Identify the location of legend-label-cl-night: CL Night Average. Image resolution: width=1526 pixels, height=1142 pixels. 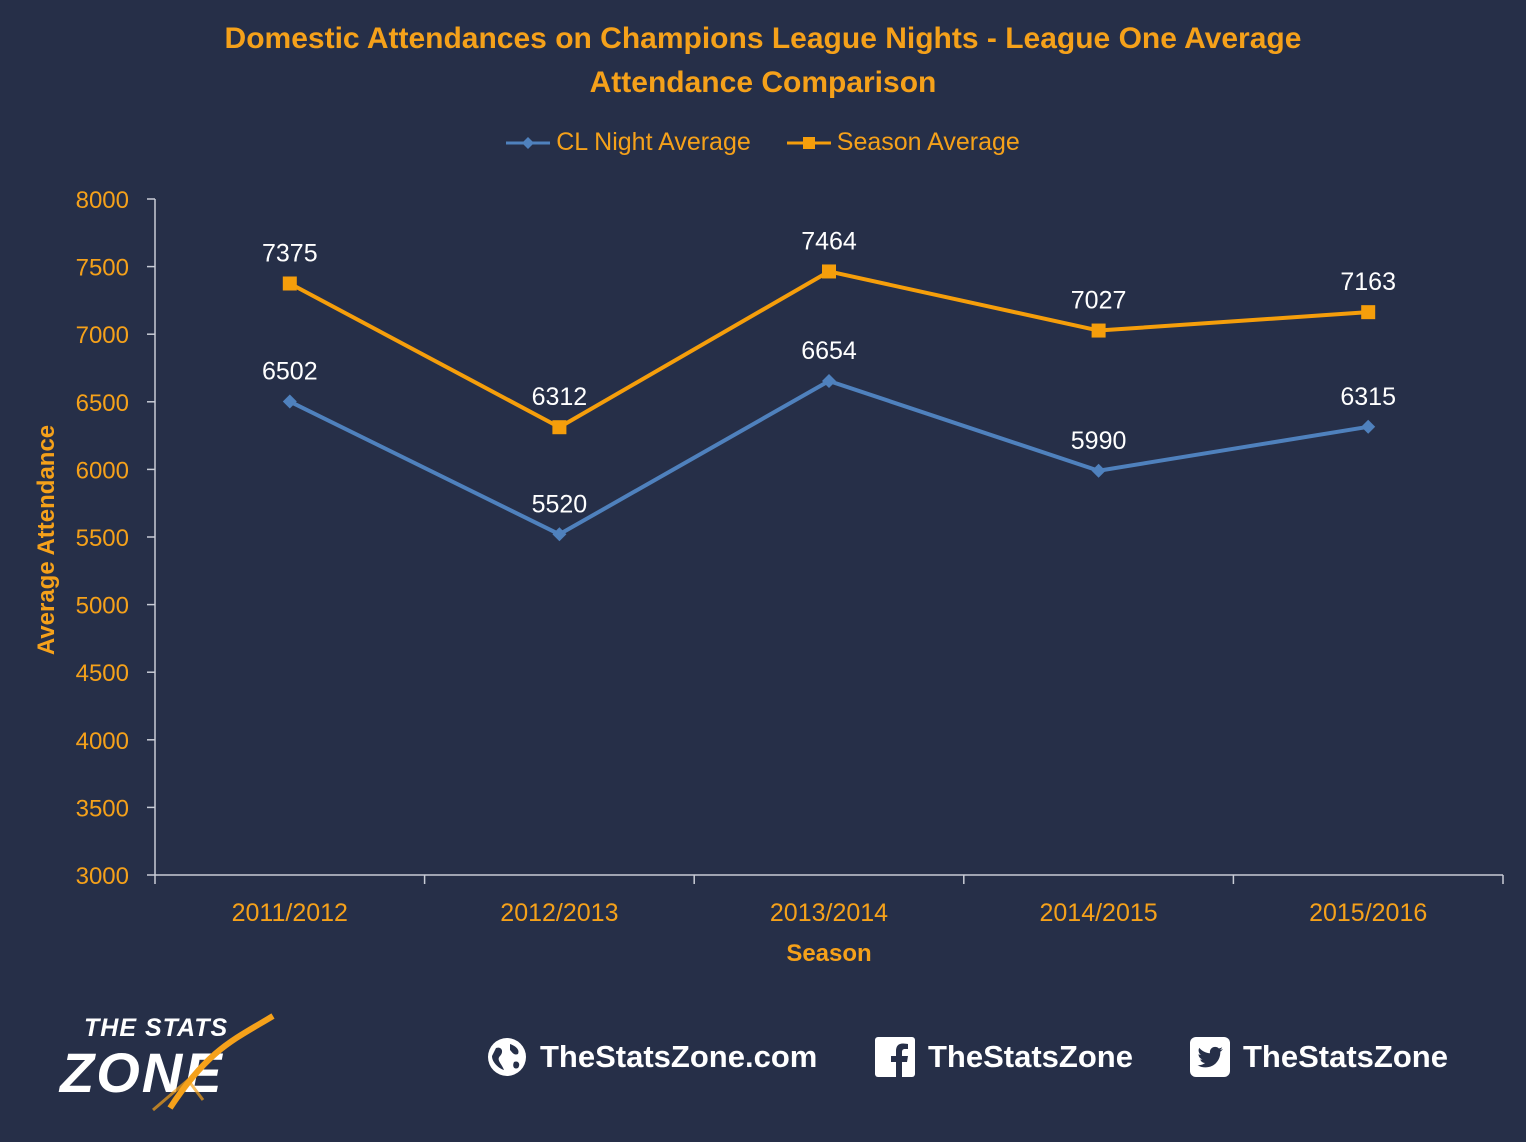
(653, 142).